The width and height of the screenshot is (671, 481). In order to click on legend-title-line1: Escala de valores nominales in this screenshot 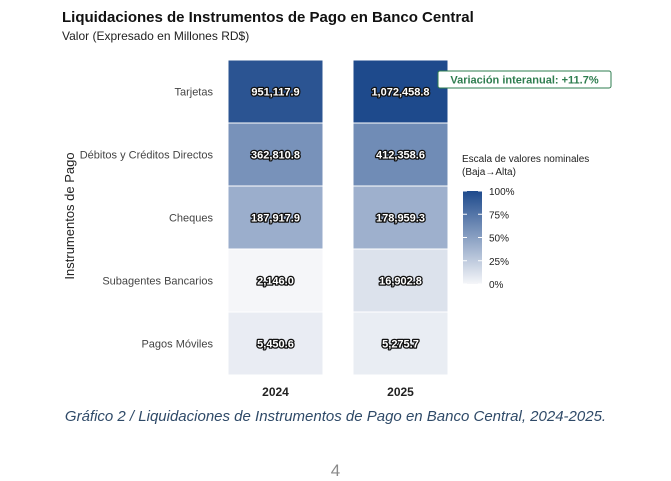, I will do `click(525, 159)`.